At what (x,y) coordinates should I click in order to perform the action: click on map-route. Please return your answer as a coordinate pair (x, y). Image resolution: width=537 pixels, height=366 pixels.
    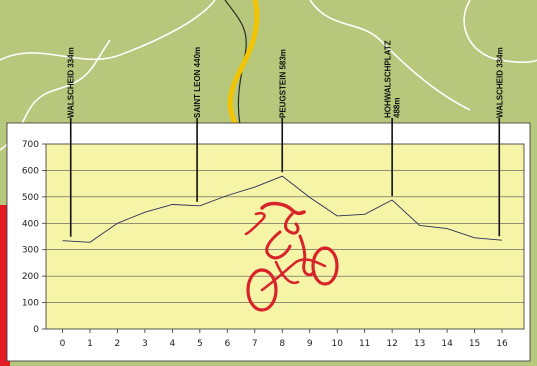
    Looking at the image, I should click on (243, 63).